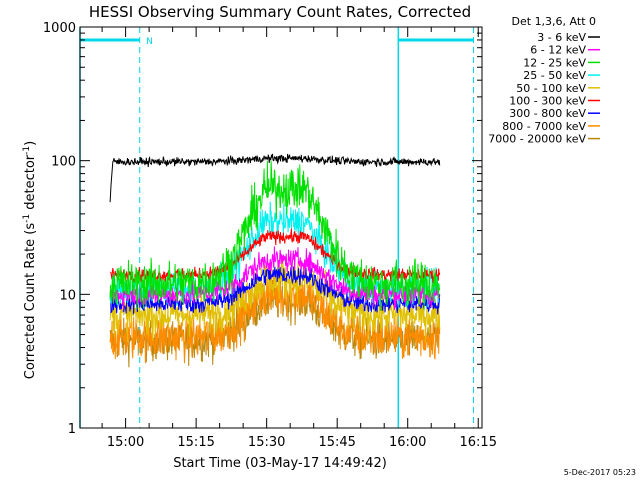  What do you see at coordinates (537, 139) in the screenshot?
I see `legend-label-8: 7000 - 20000 keV` at bounding box center [537, 139].